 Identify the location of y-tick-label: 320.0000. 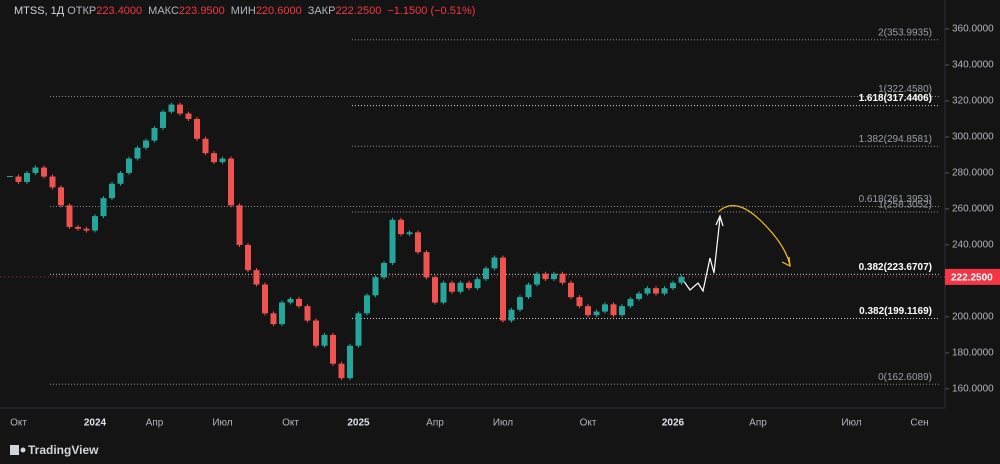
(973, 101).